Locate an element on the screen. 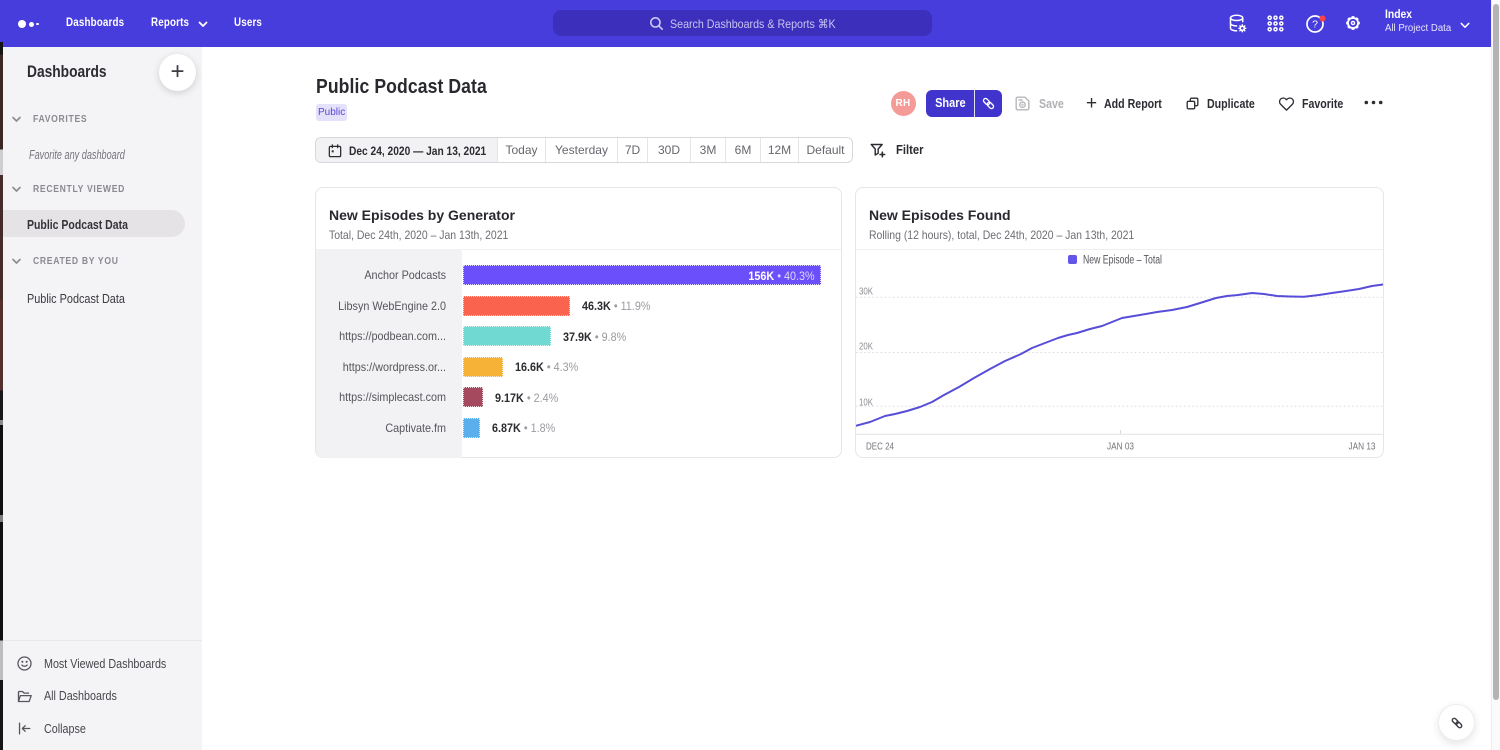 Image resolution: width=1500 pixels, height=750 pixels. svg-text: JAN 13 is located at coordinates (1362, 447).